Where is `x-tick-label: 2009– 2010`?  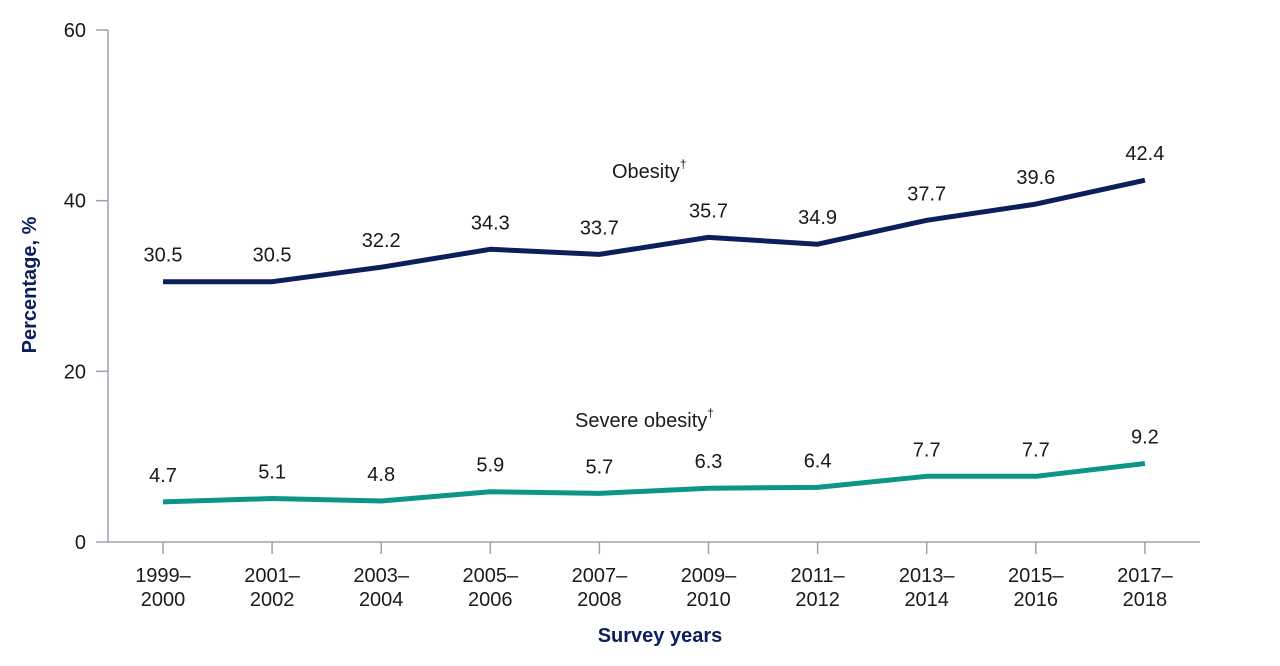 x-tick-label: 2009– 2010 is located at coordinates (709, 588).